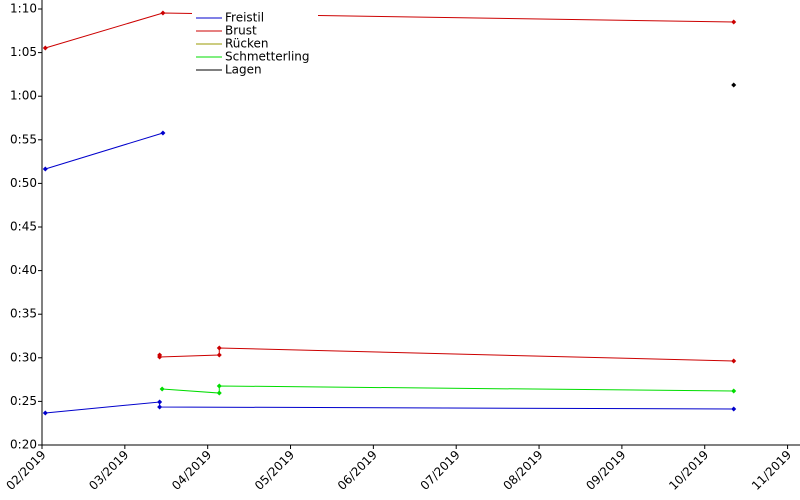 Image resolution: width=800 pixels, height=500 pixels. Describe the element at coordinates (23, 357) in the screenshot. I see `y-tick-label: 0:30` at that location.